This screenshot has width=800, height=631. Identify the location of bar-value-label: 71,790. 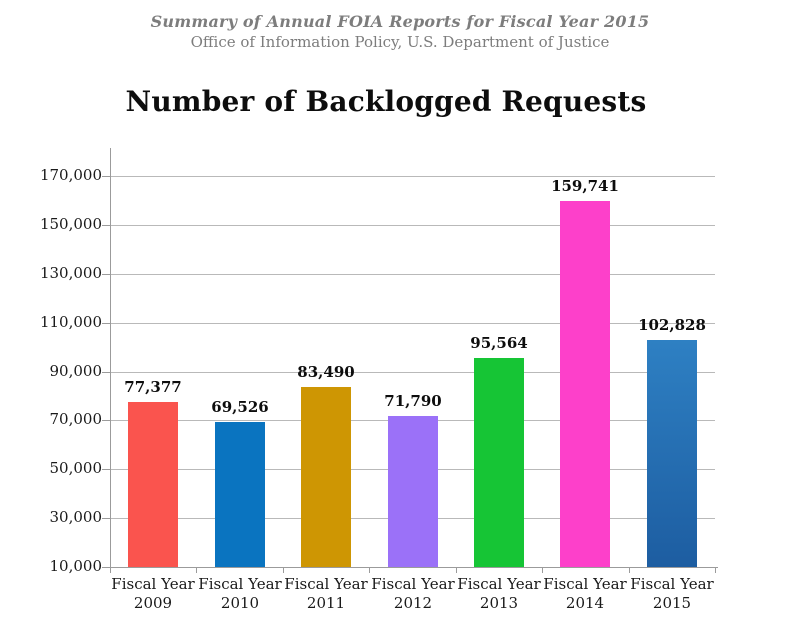
(413, 401).